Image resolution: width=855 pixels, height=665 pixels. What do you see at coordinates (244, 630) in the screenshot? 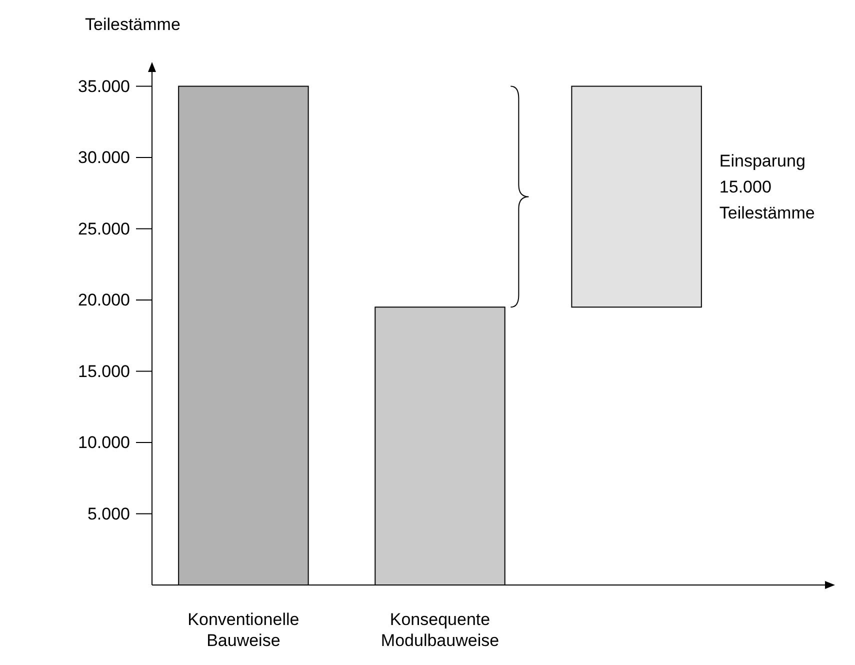
I see `x-tick-label: Konventionelle Bauweise` at bounding box center [244, 630].